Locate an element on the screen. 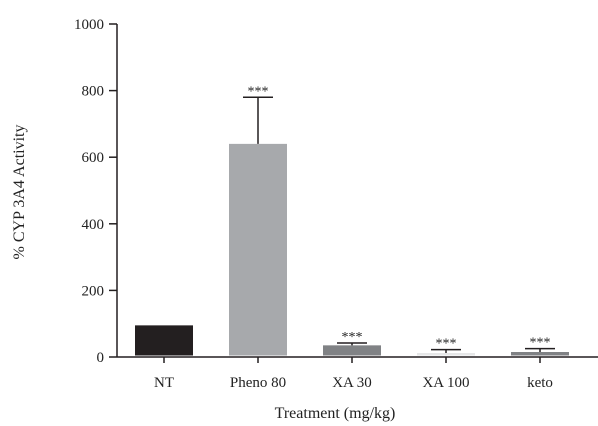  x-ticks-layer: NT Pheno 80 XA 30 XA 100 keto is located at coordinates (353, 374).